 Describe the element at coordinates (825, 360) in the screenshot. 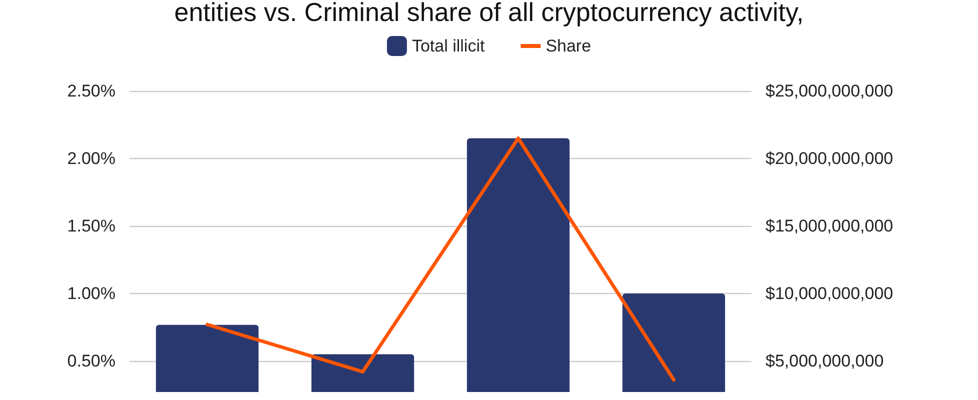

I see `y2-tick-label: $5,000,000,000` at that location.